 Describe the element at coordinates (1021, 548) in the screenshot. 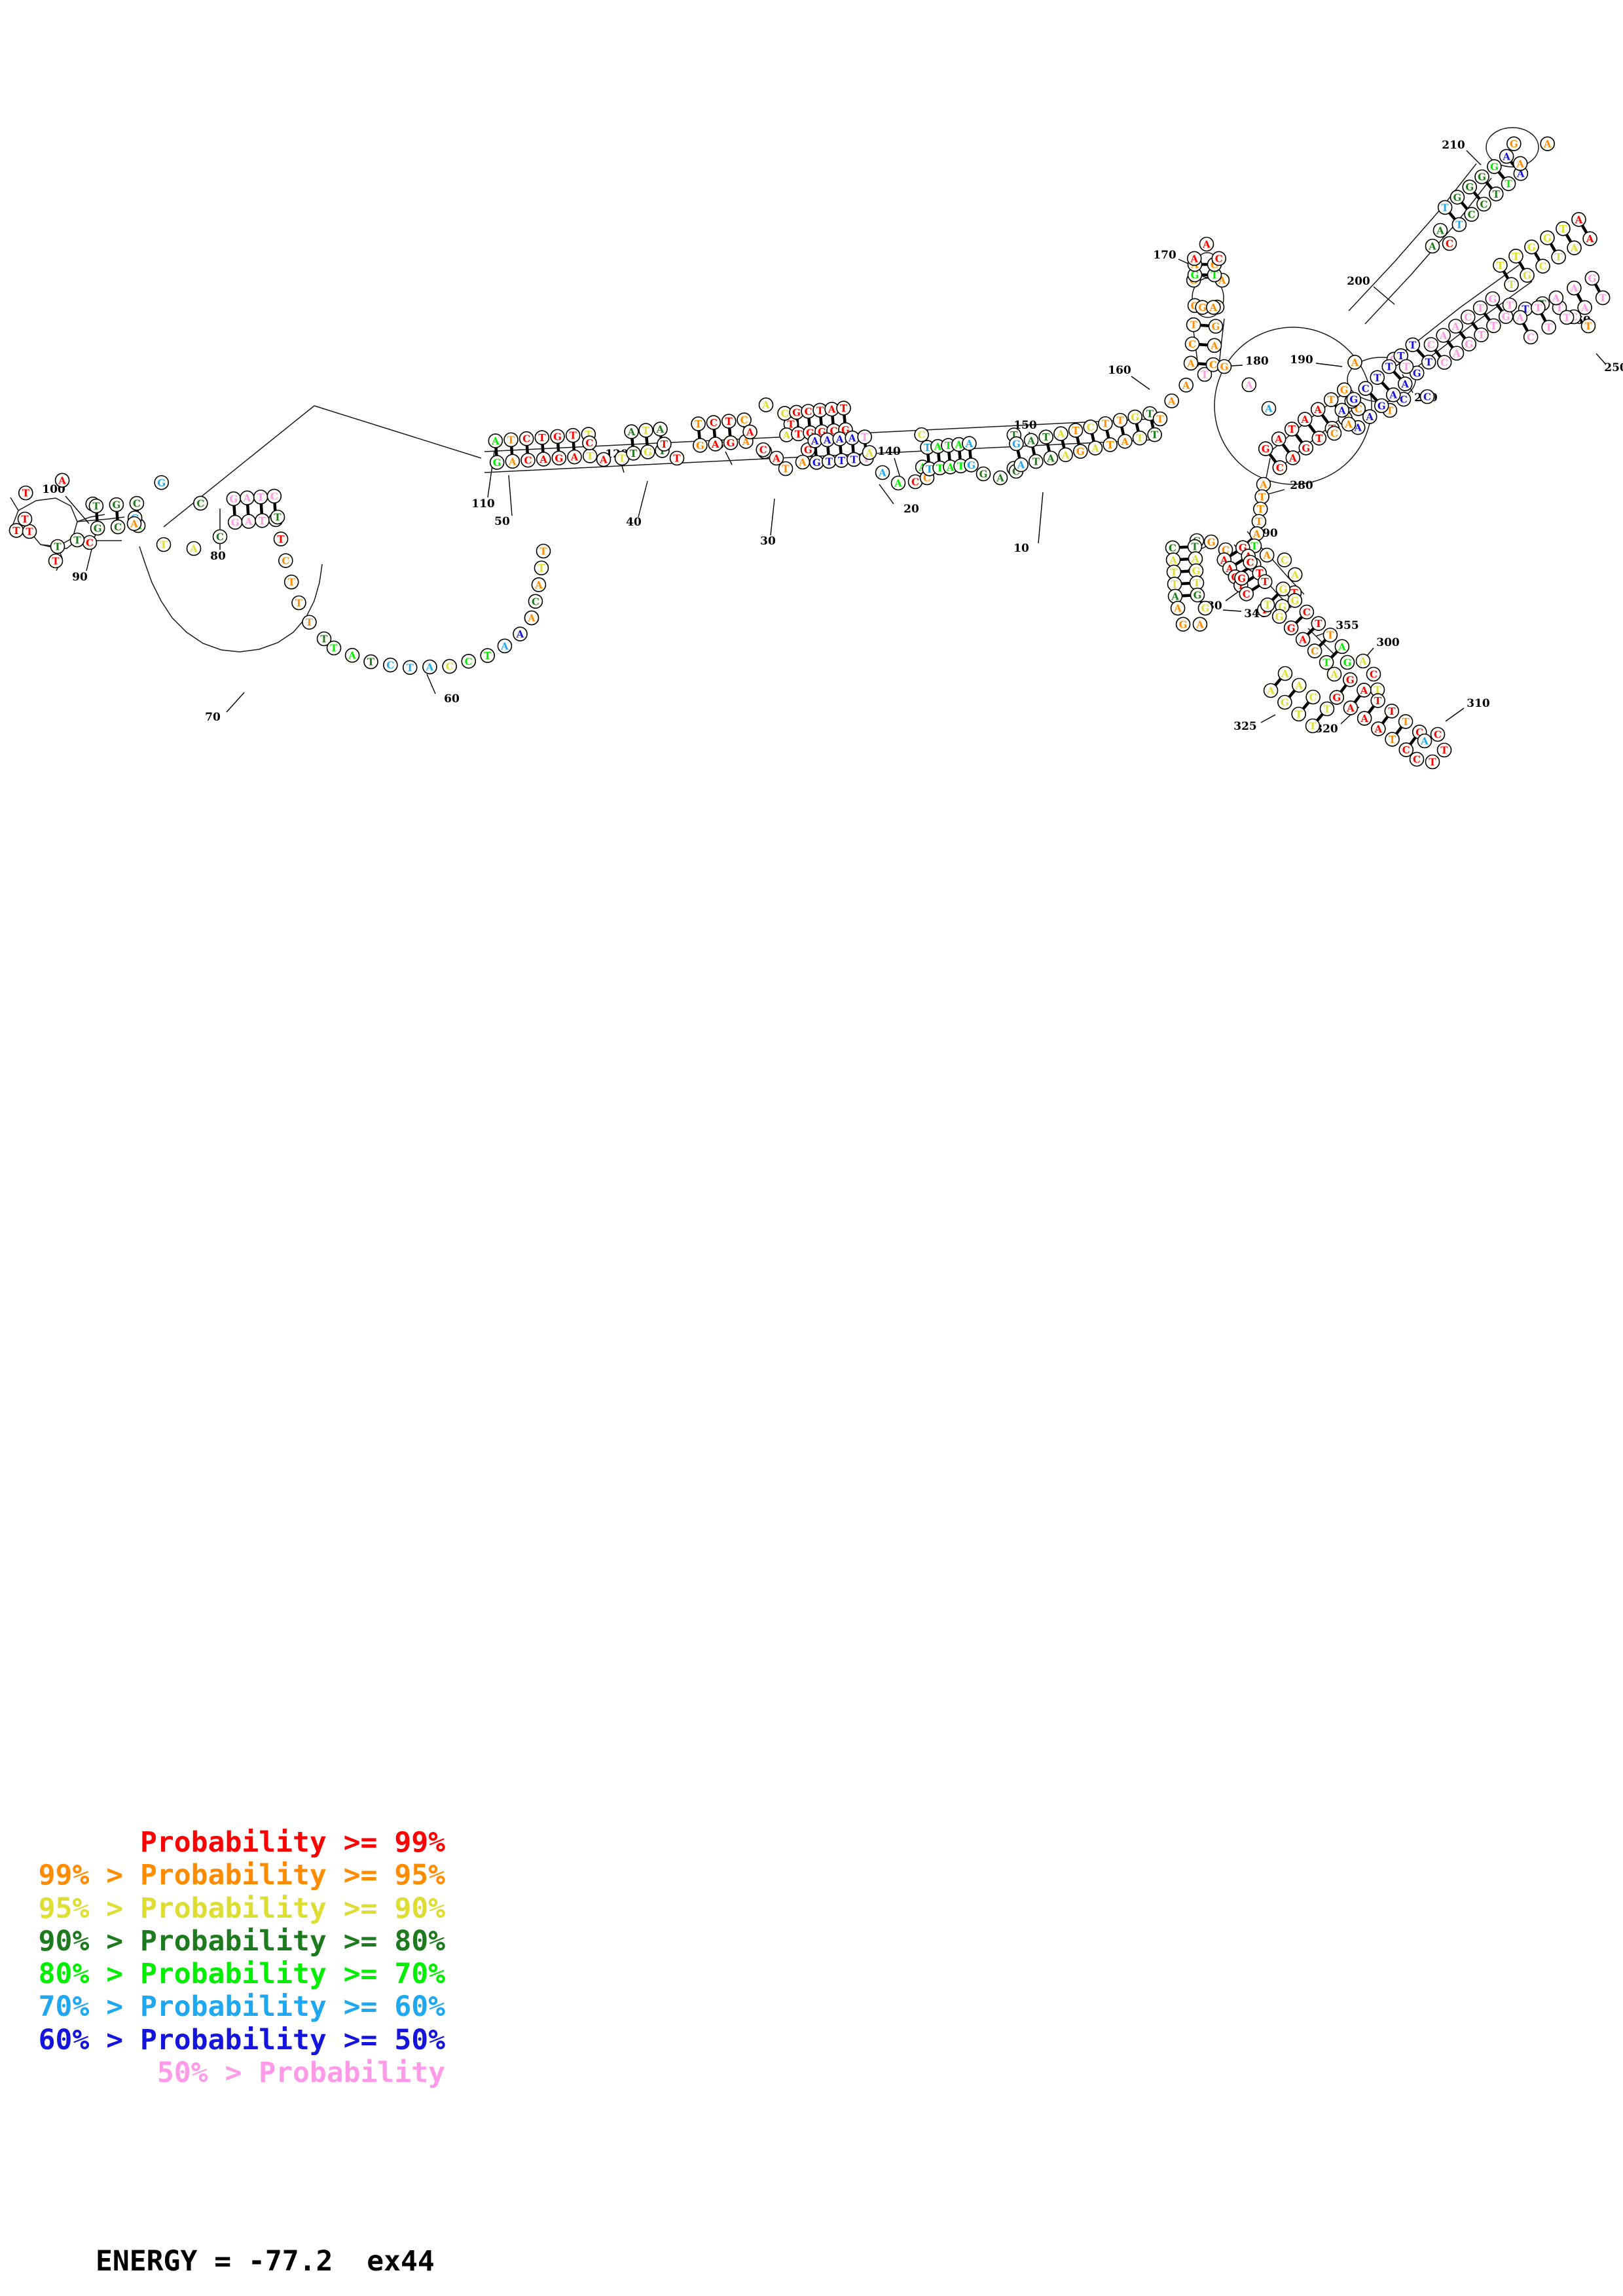

I see `svg-text: 10` at that location.